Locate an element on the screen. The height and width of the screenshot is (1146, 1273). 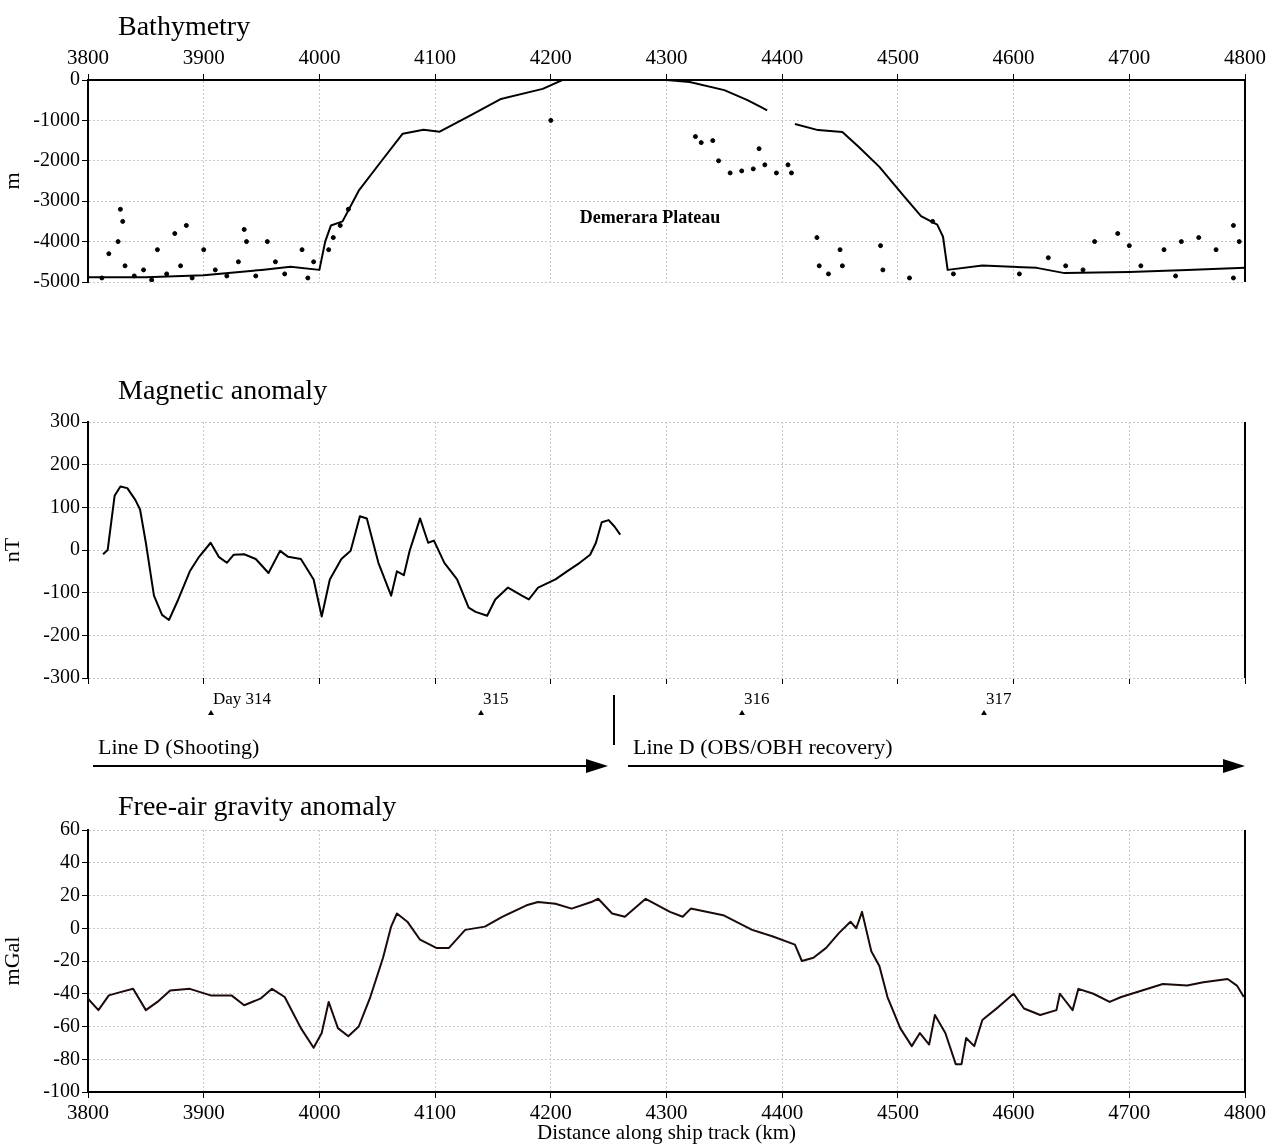
chart-title: Bathymetry is located at coordinates (184, 26).